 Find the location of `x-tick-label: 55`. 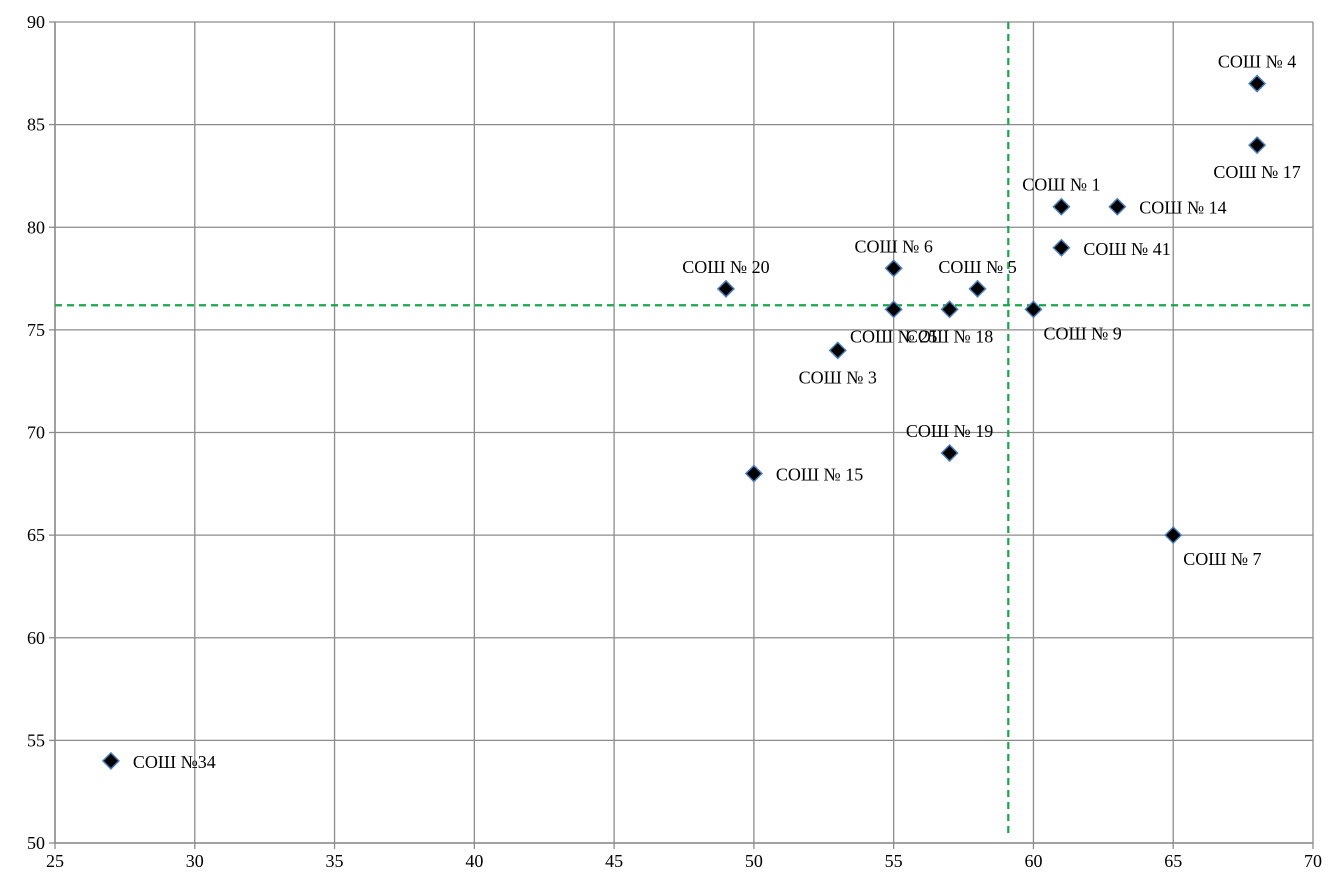

x-tick-label: 55 is located at coordinates (894, 861).